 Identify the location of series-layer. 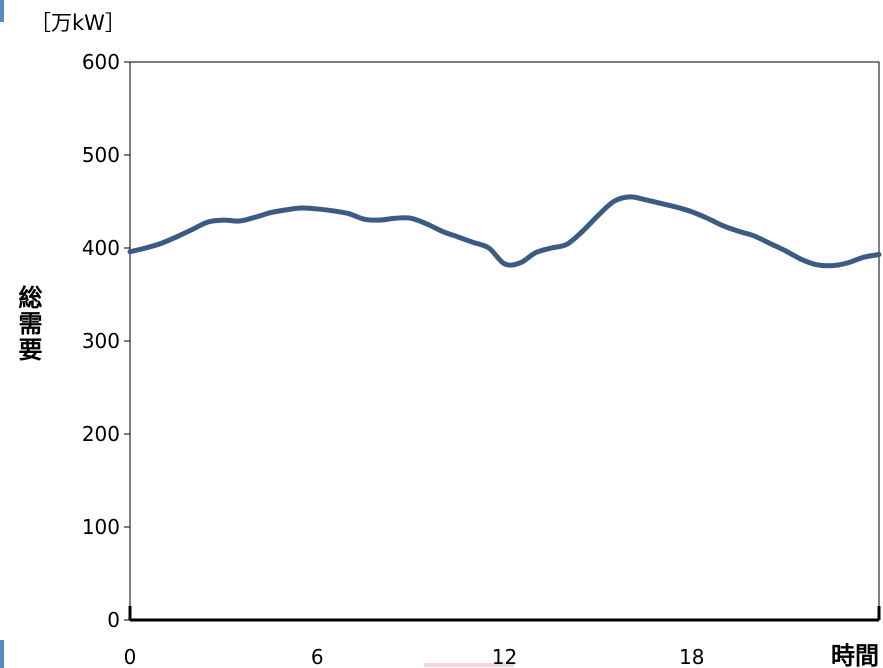
(504, 231).